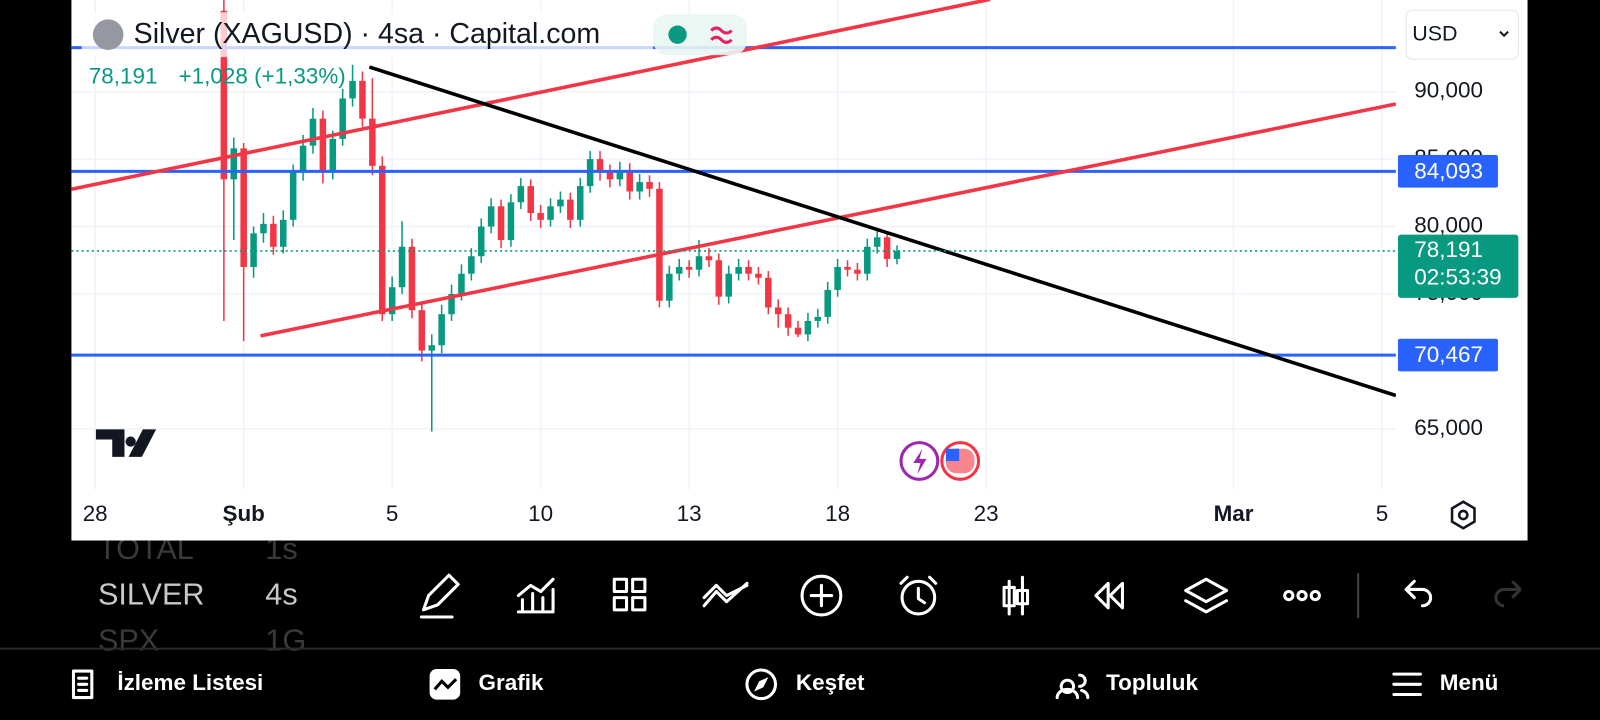 Image resolution: width=1600 pixels, height=720 pixels. What do you see at coordinates (830, 682) in the screenshot?
I see `nav-item: Keşfet` at bounding box center [830, 682].